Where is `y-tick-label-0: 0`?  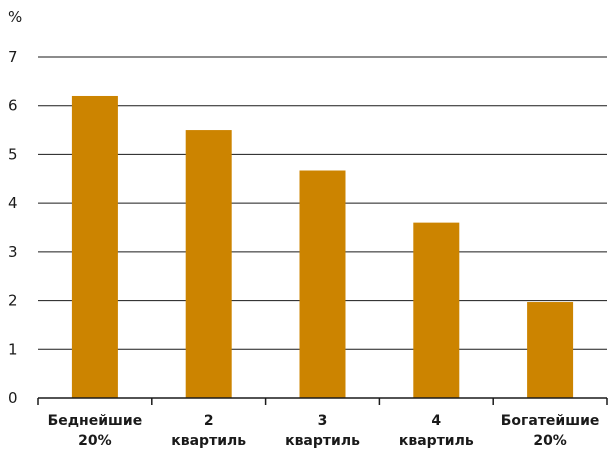 y-tick-label-0: 0 is located at coordinates (13, 398).